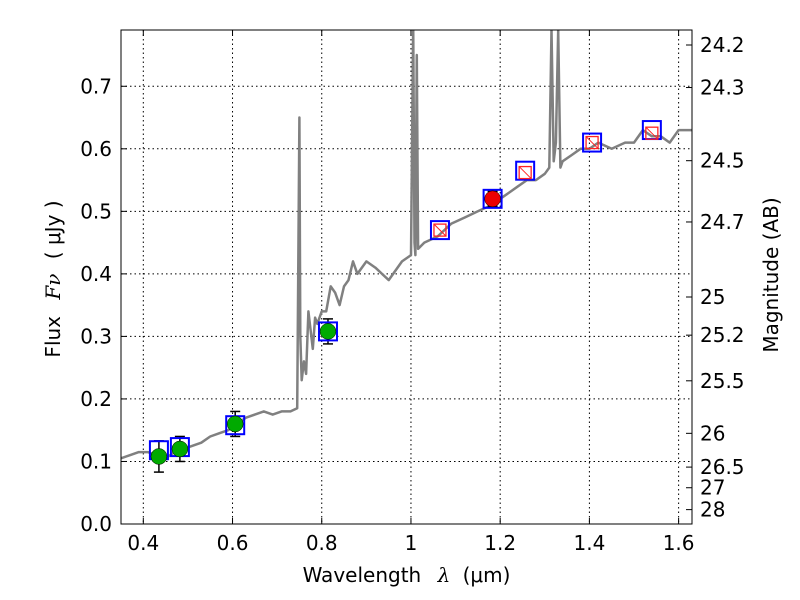  Describe the element at coordinates (96, 461) in the screenshot. I see `y-tick-label: 0.1` at that location.